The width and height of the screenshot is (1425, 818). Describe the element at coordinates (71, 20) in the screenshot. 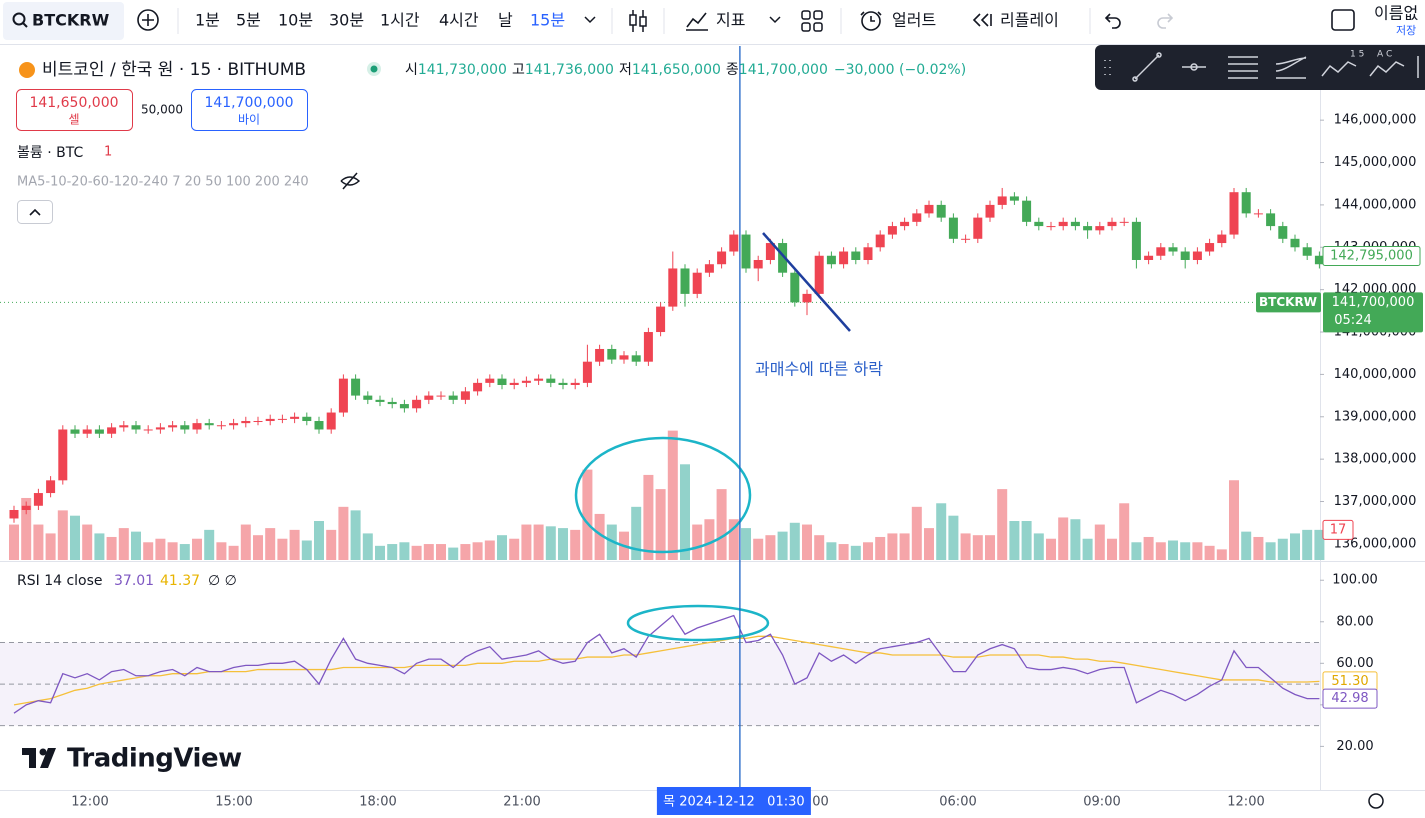

I see `symbol: BTCKRW` at that location.